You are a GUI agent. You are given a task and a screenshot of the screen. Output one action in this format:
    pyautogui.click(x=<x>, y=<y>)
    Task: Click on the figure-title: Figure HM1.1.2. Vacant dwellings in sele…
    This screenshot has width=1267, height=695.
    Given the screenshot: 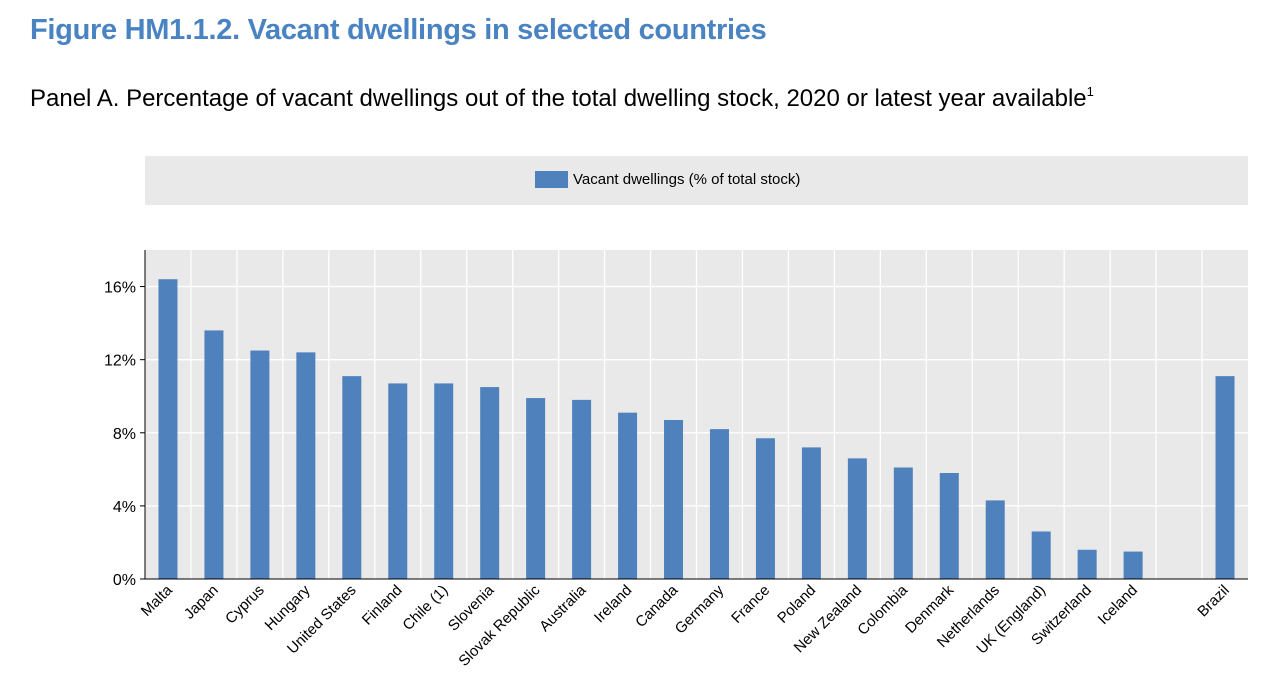 What is the action you would take?
    pyautogui.click(x=398, y=30)
    